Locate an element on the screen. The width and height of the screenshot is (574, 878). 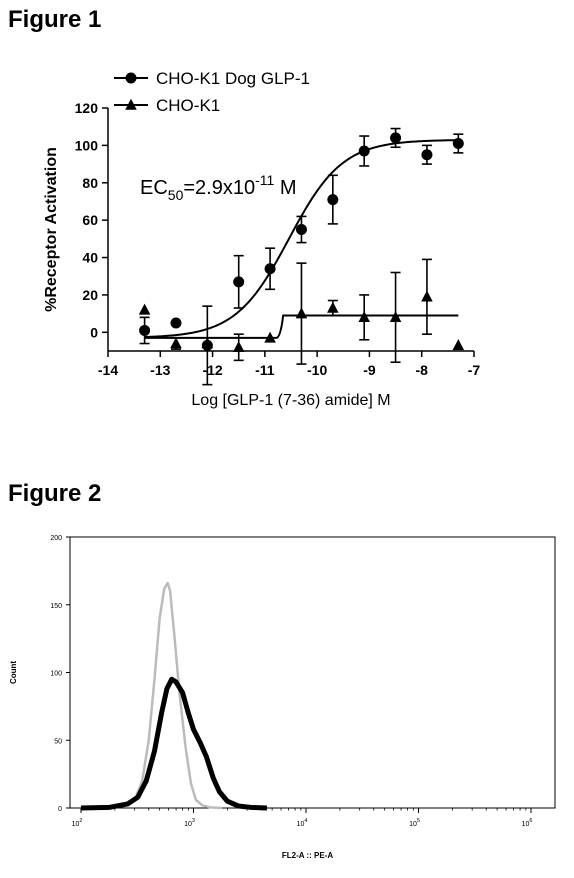
y-tick-label: 20 is located at coordinates (90, 295).